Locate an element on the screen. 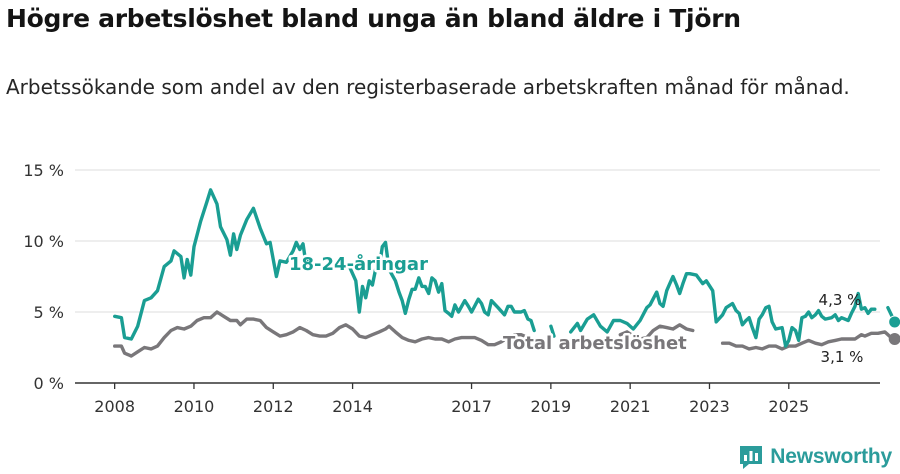  series-label-total-halo: Total arbetslöshet is located at coordinates (595, 343).